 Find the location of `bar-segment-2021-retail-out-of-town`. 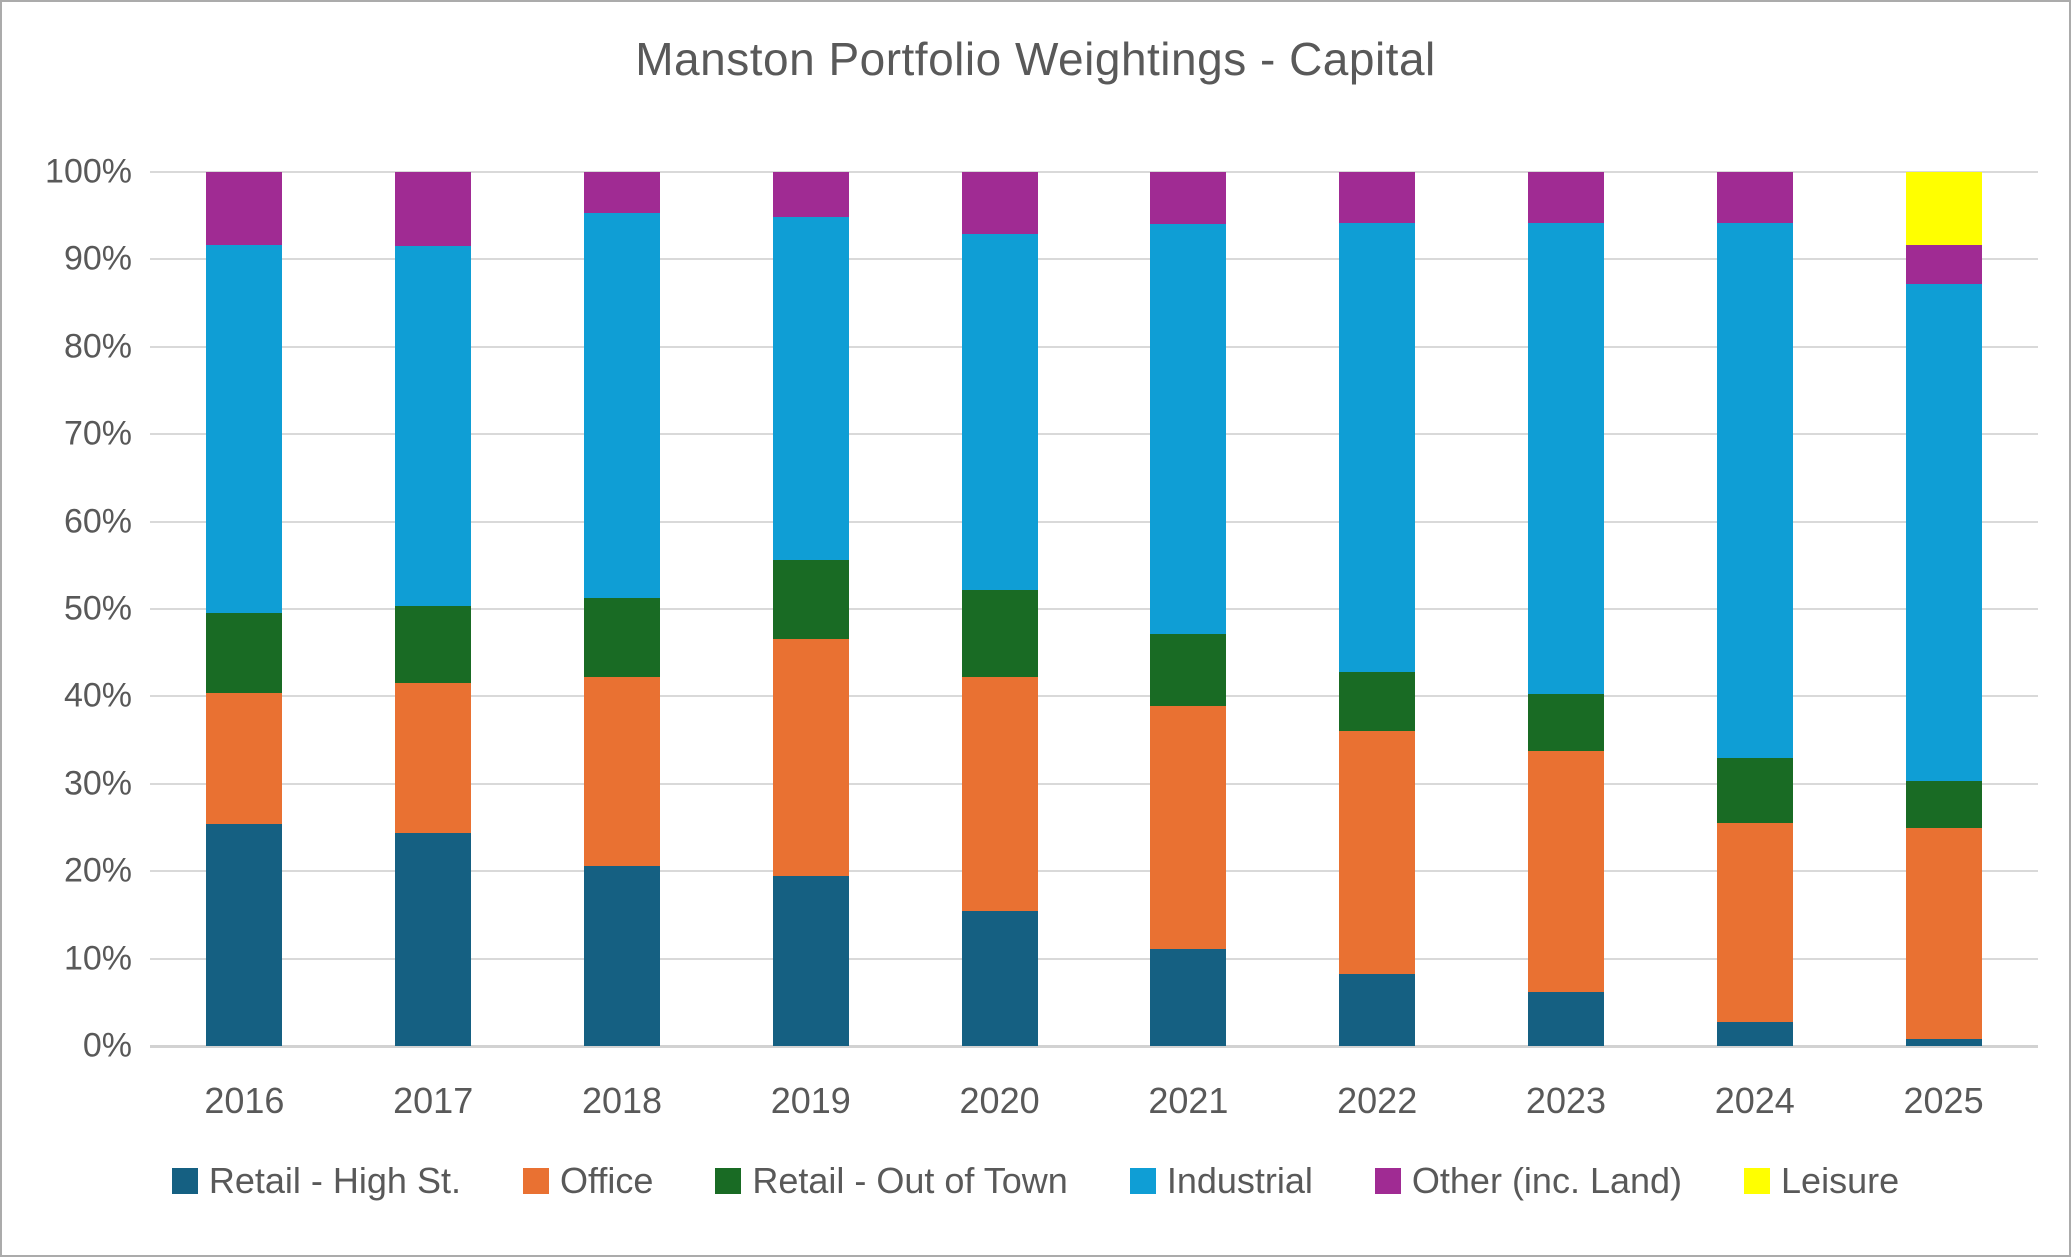

bar-segment-2021-retail-out-of-town is located at coordinates (1188, 670).